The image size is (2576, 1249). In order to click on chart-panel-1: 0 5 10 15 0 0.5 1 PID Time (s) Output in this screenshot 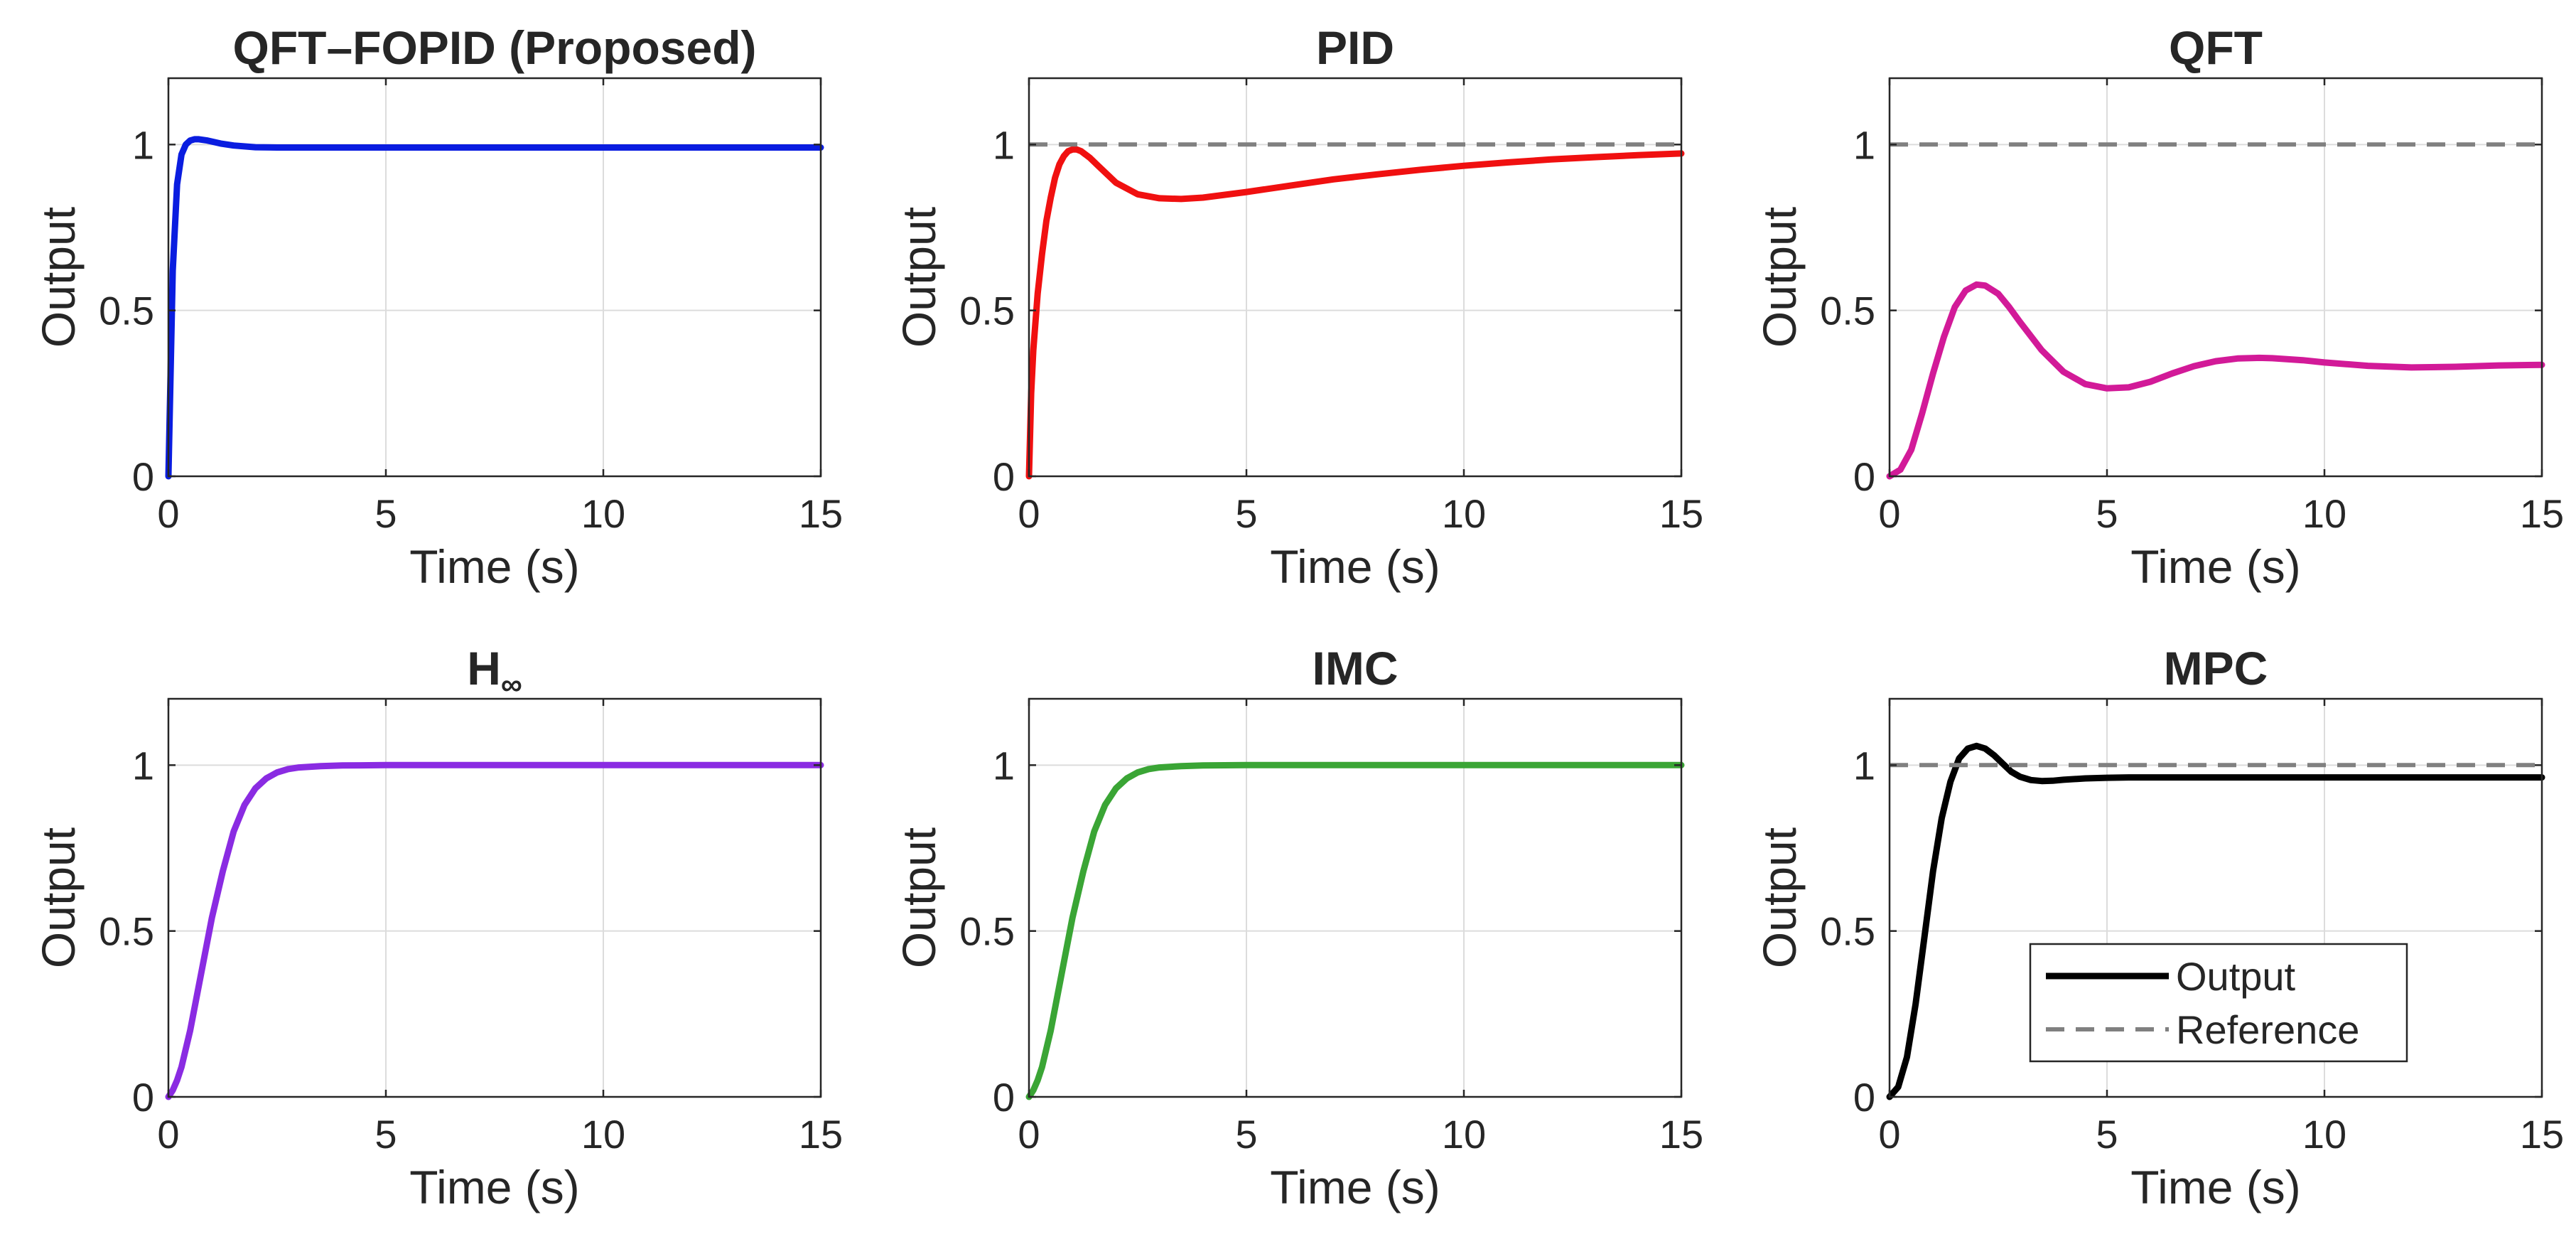, I will do `click(1298, 307)`.